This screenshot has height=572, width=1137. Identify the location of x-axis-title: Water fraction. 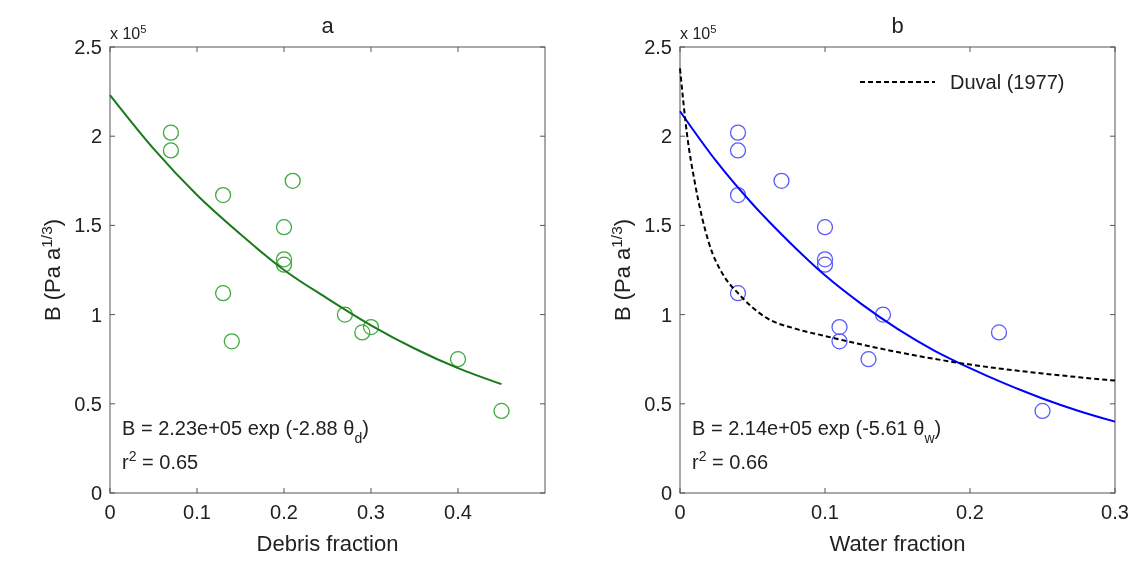
(897, 543).